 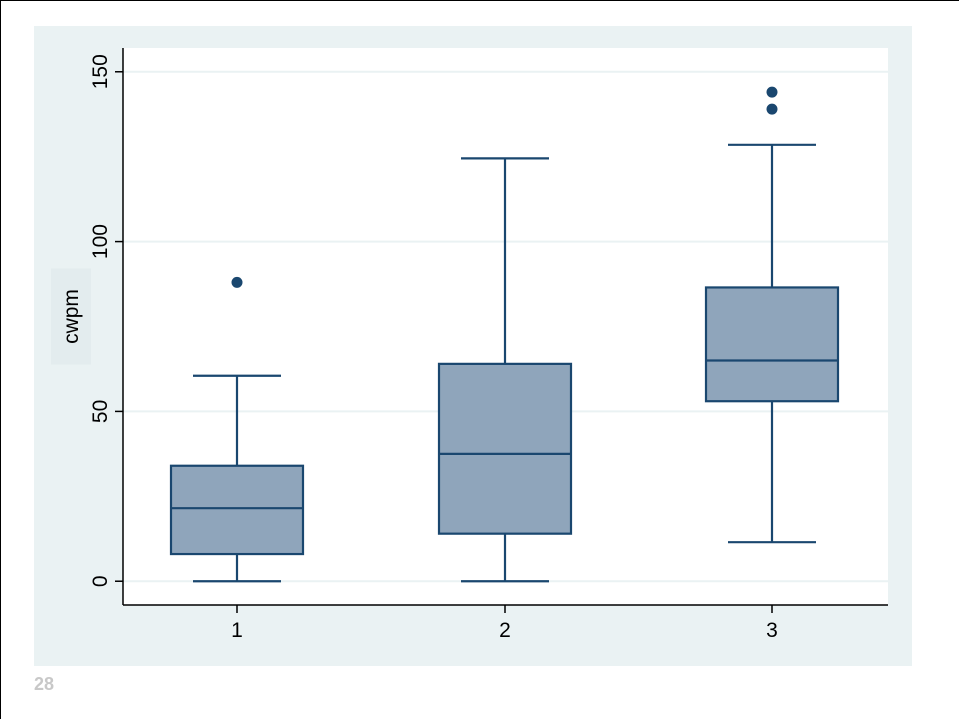 What do you see at coordinates (100, 411) in the screenshot?
I see `y-tick-label: 50` at bounding box center [100, 411].